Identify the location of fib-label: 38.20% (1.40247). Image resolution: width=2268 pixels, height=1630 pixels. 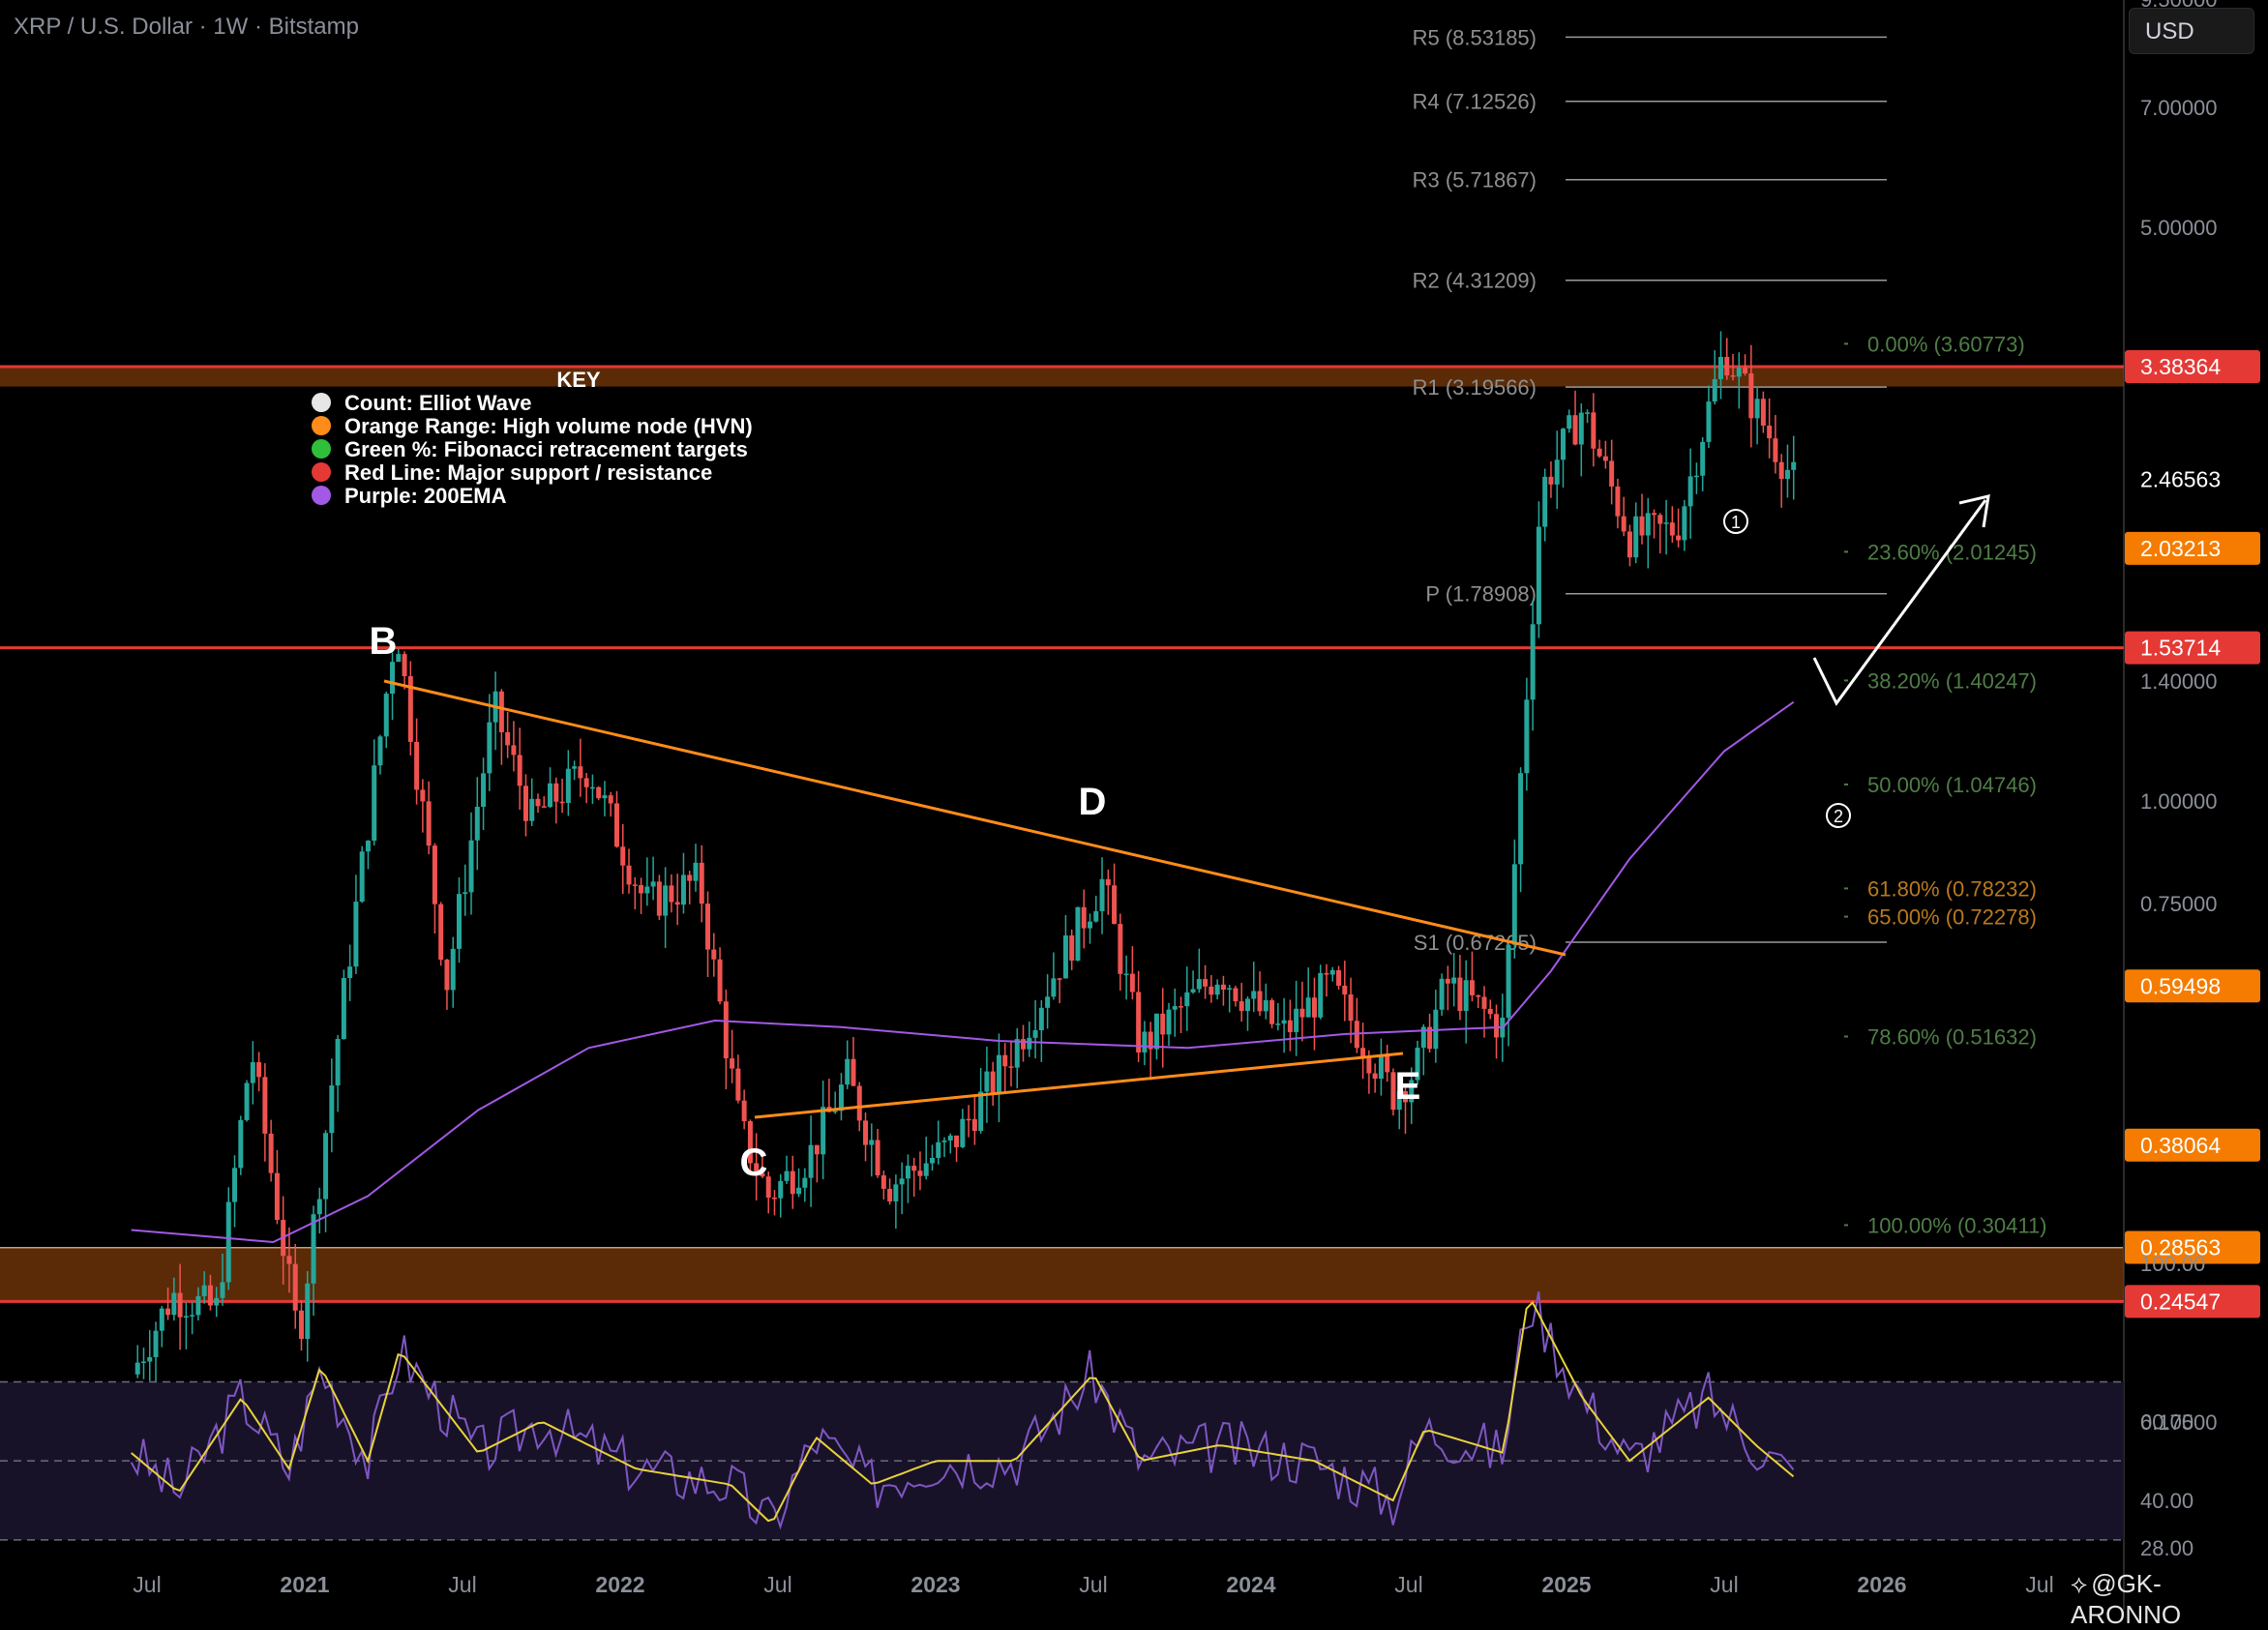
(1952, 680).